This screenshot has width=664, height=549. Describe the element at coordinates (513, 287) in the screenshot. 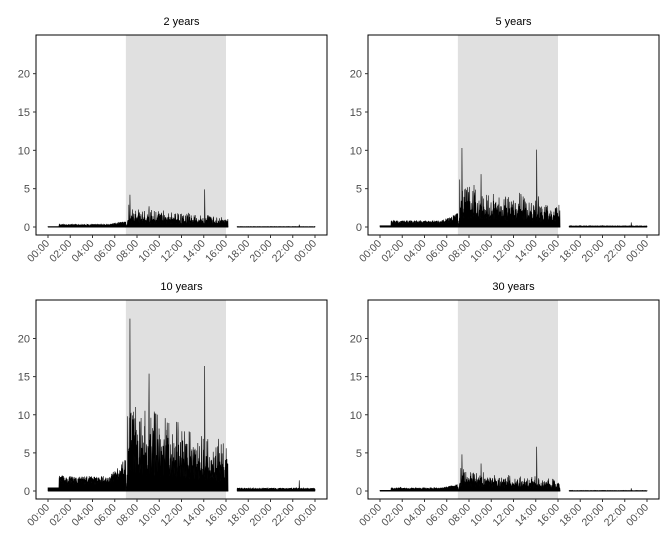

I see `panel-title: 30 years` at that location.